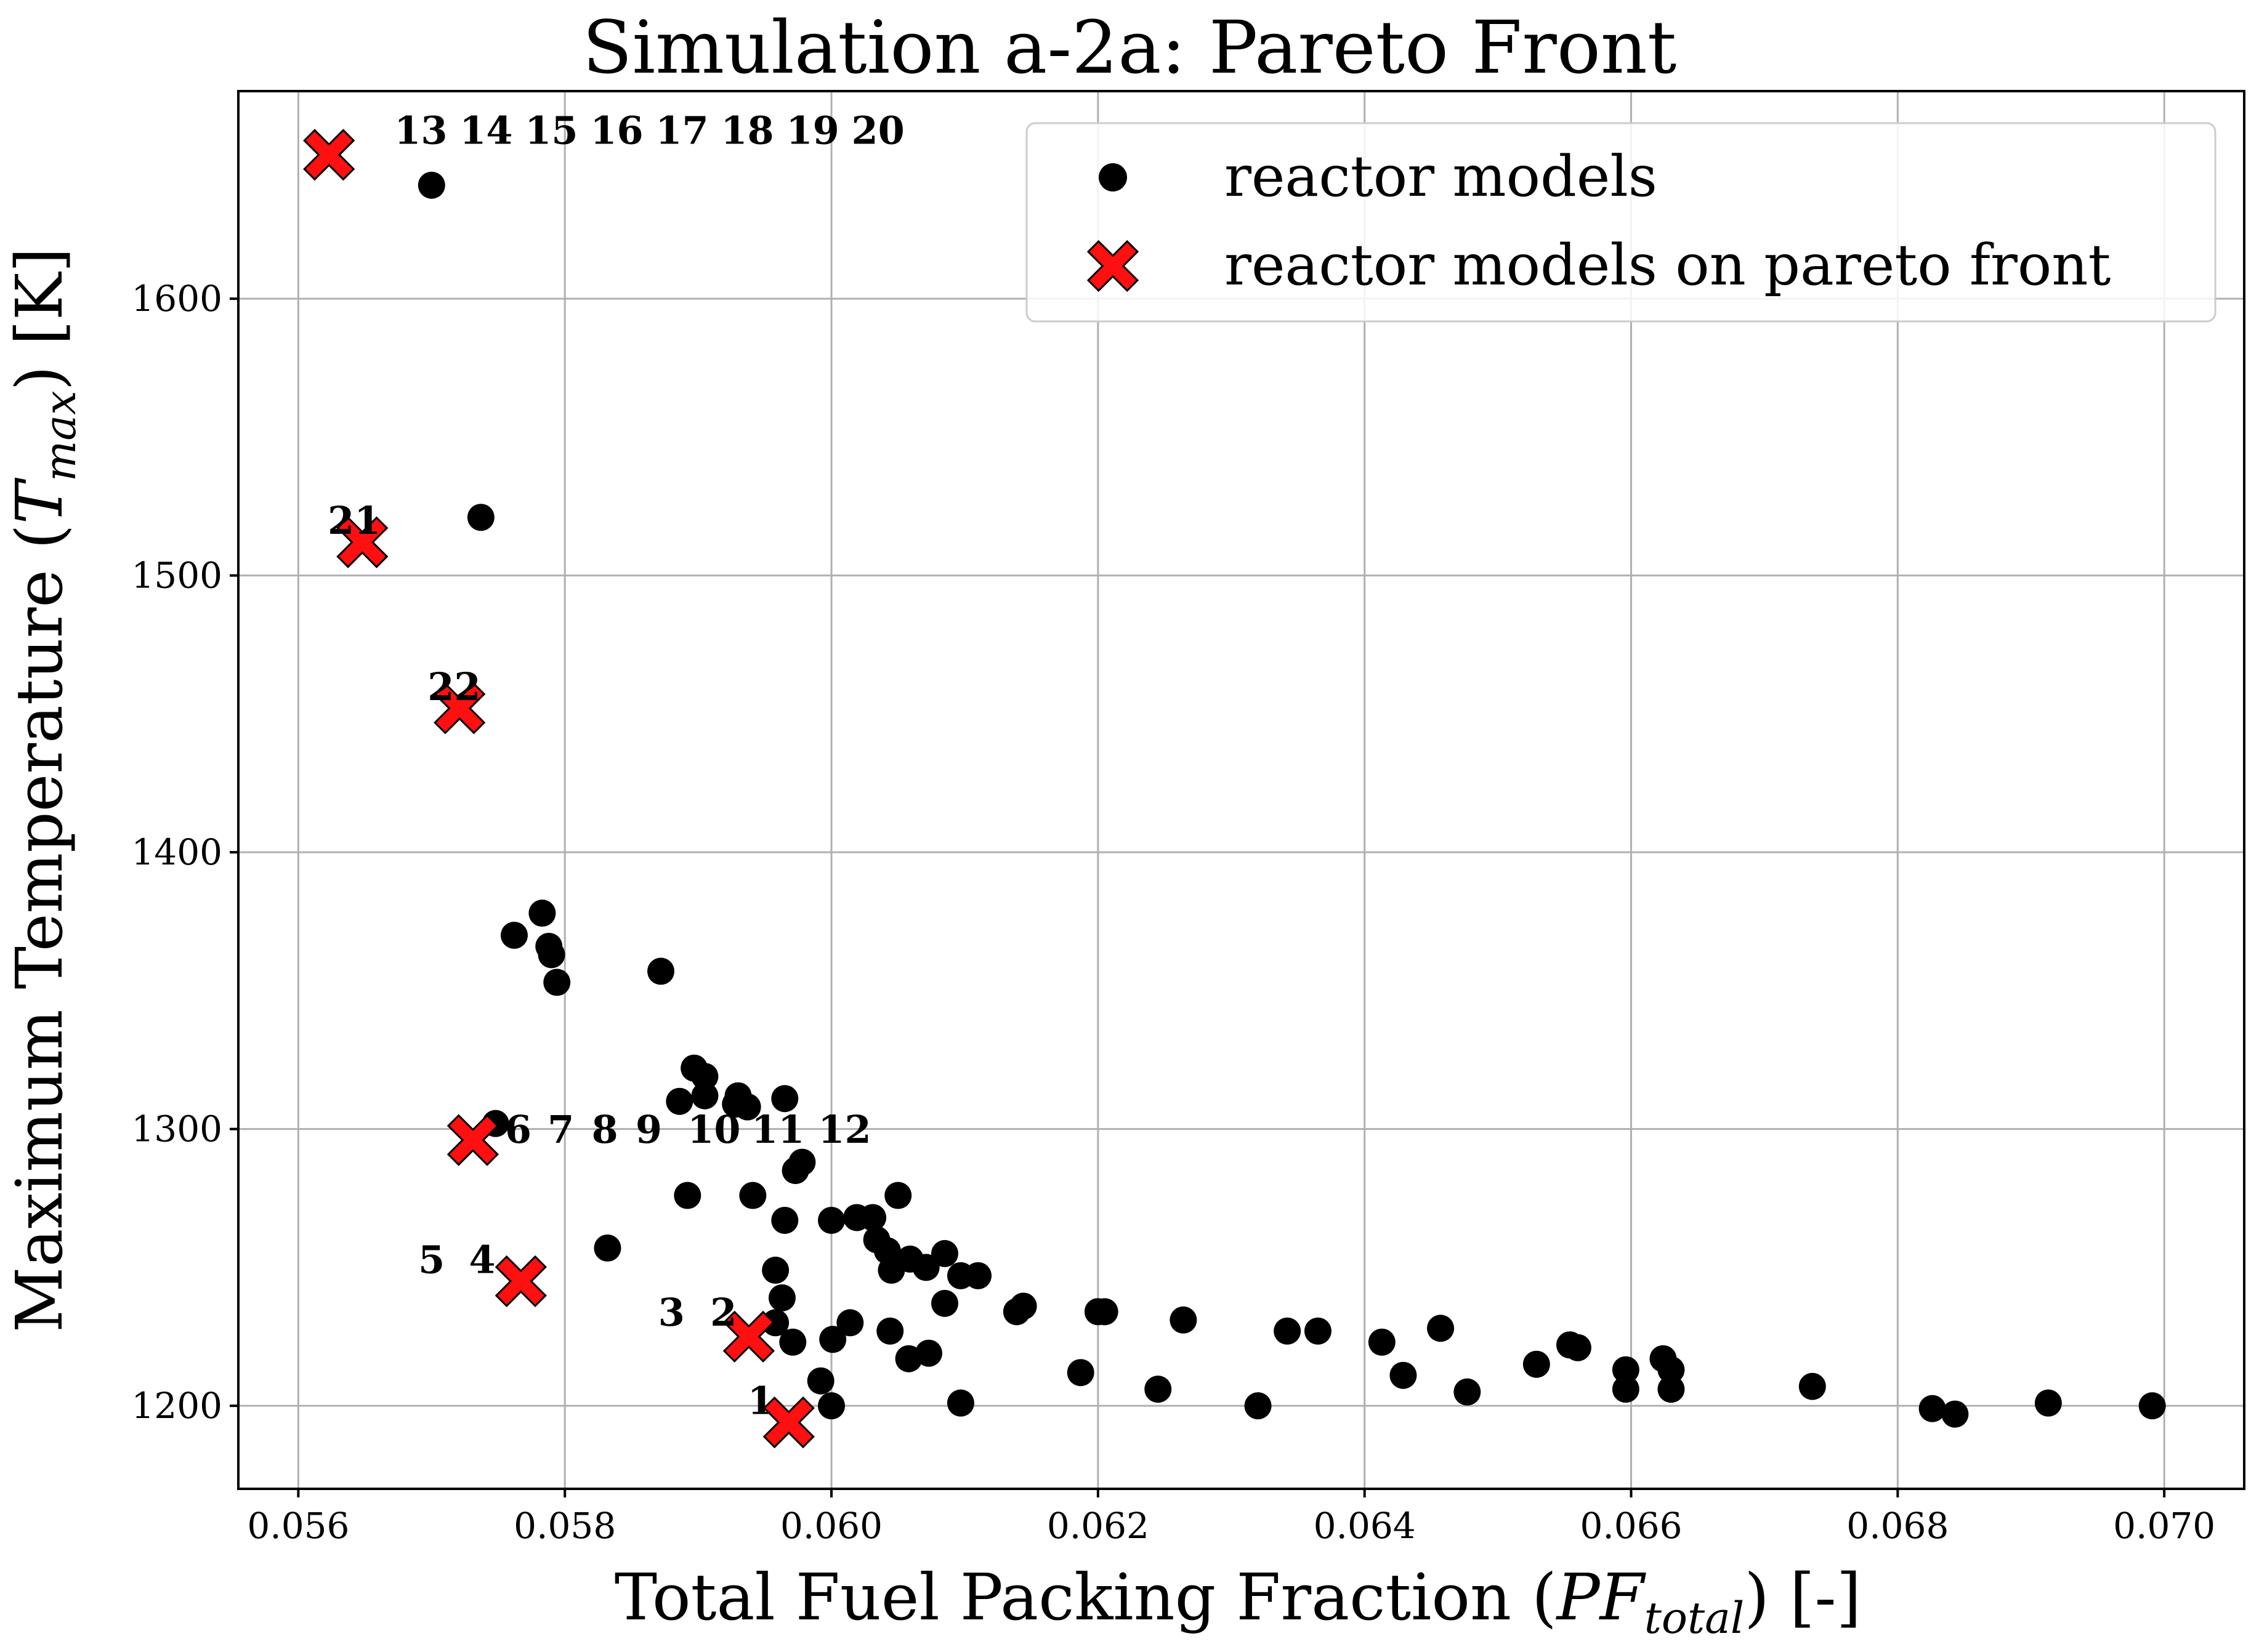  Describe the element at coordinates (44, 790) in the screenshot. I see `y-axis-label: Maximum Temperature (Tmax) [K]` at that location.